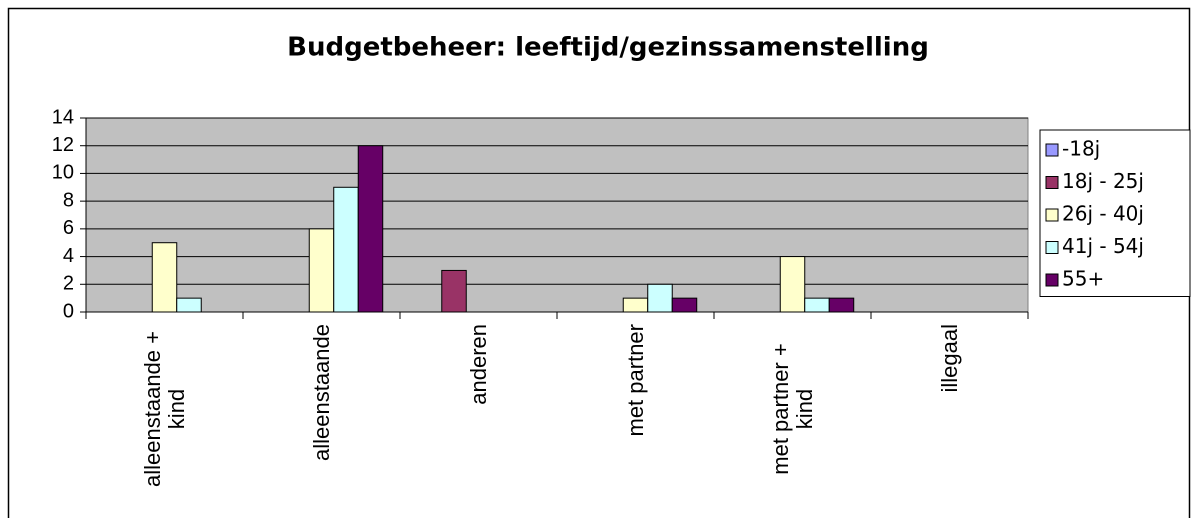 This screenshot has height=518, width=1198. Describe the element at coordinates (949, 358) in the screenshot. I see `x-tick-label: illegaal` at that location.